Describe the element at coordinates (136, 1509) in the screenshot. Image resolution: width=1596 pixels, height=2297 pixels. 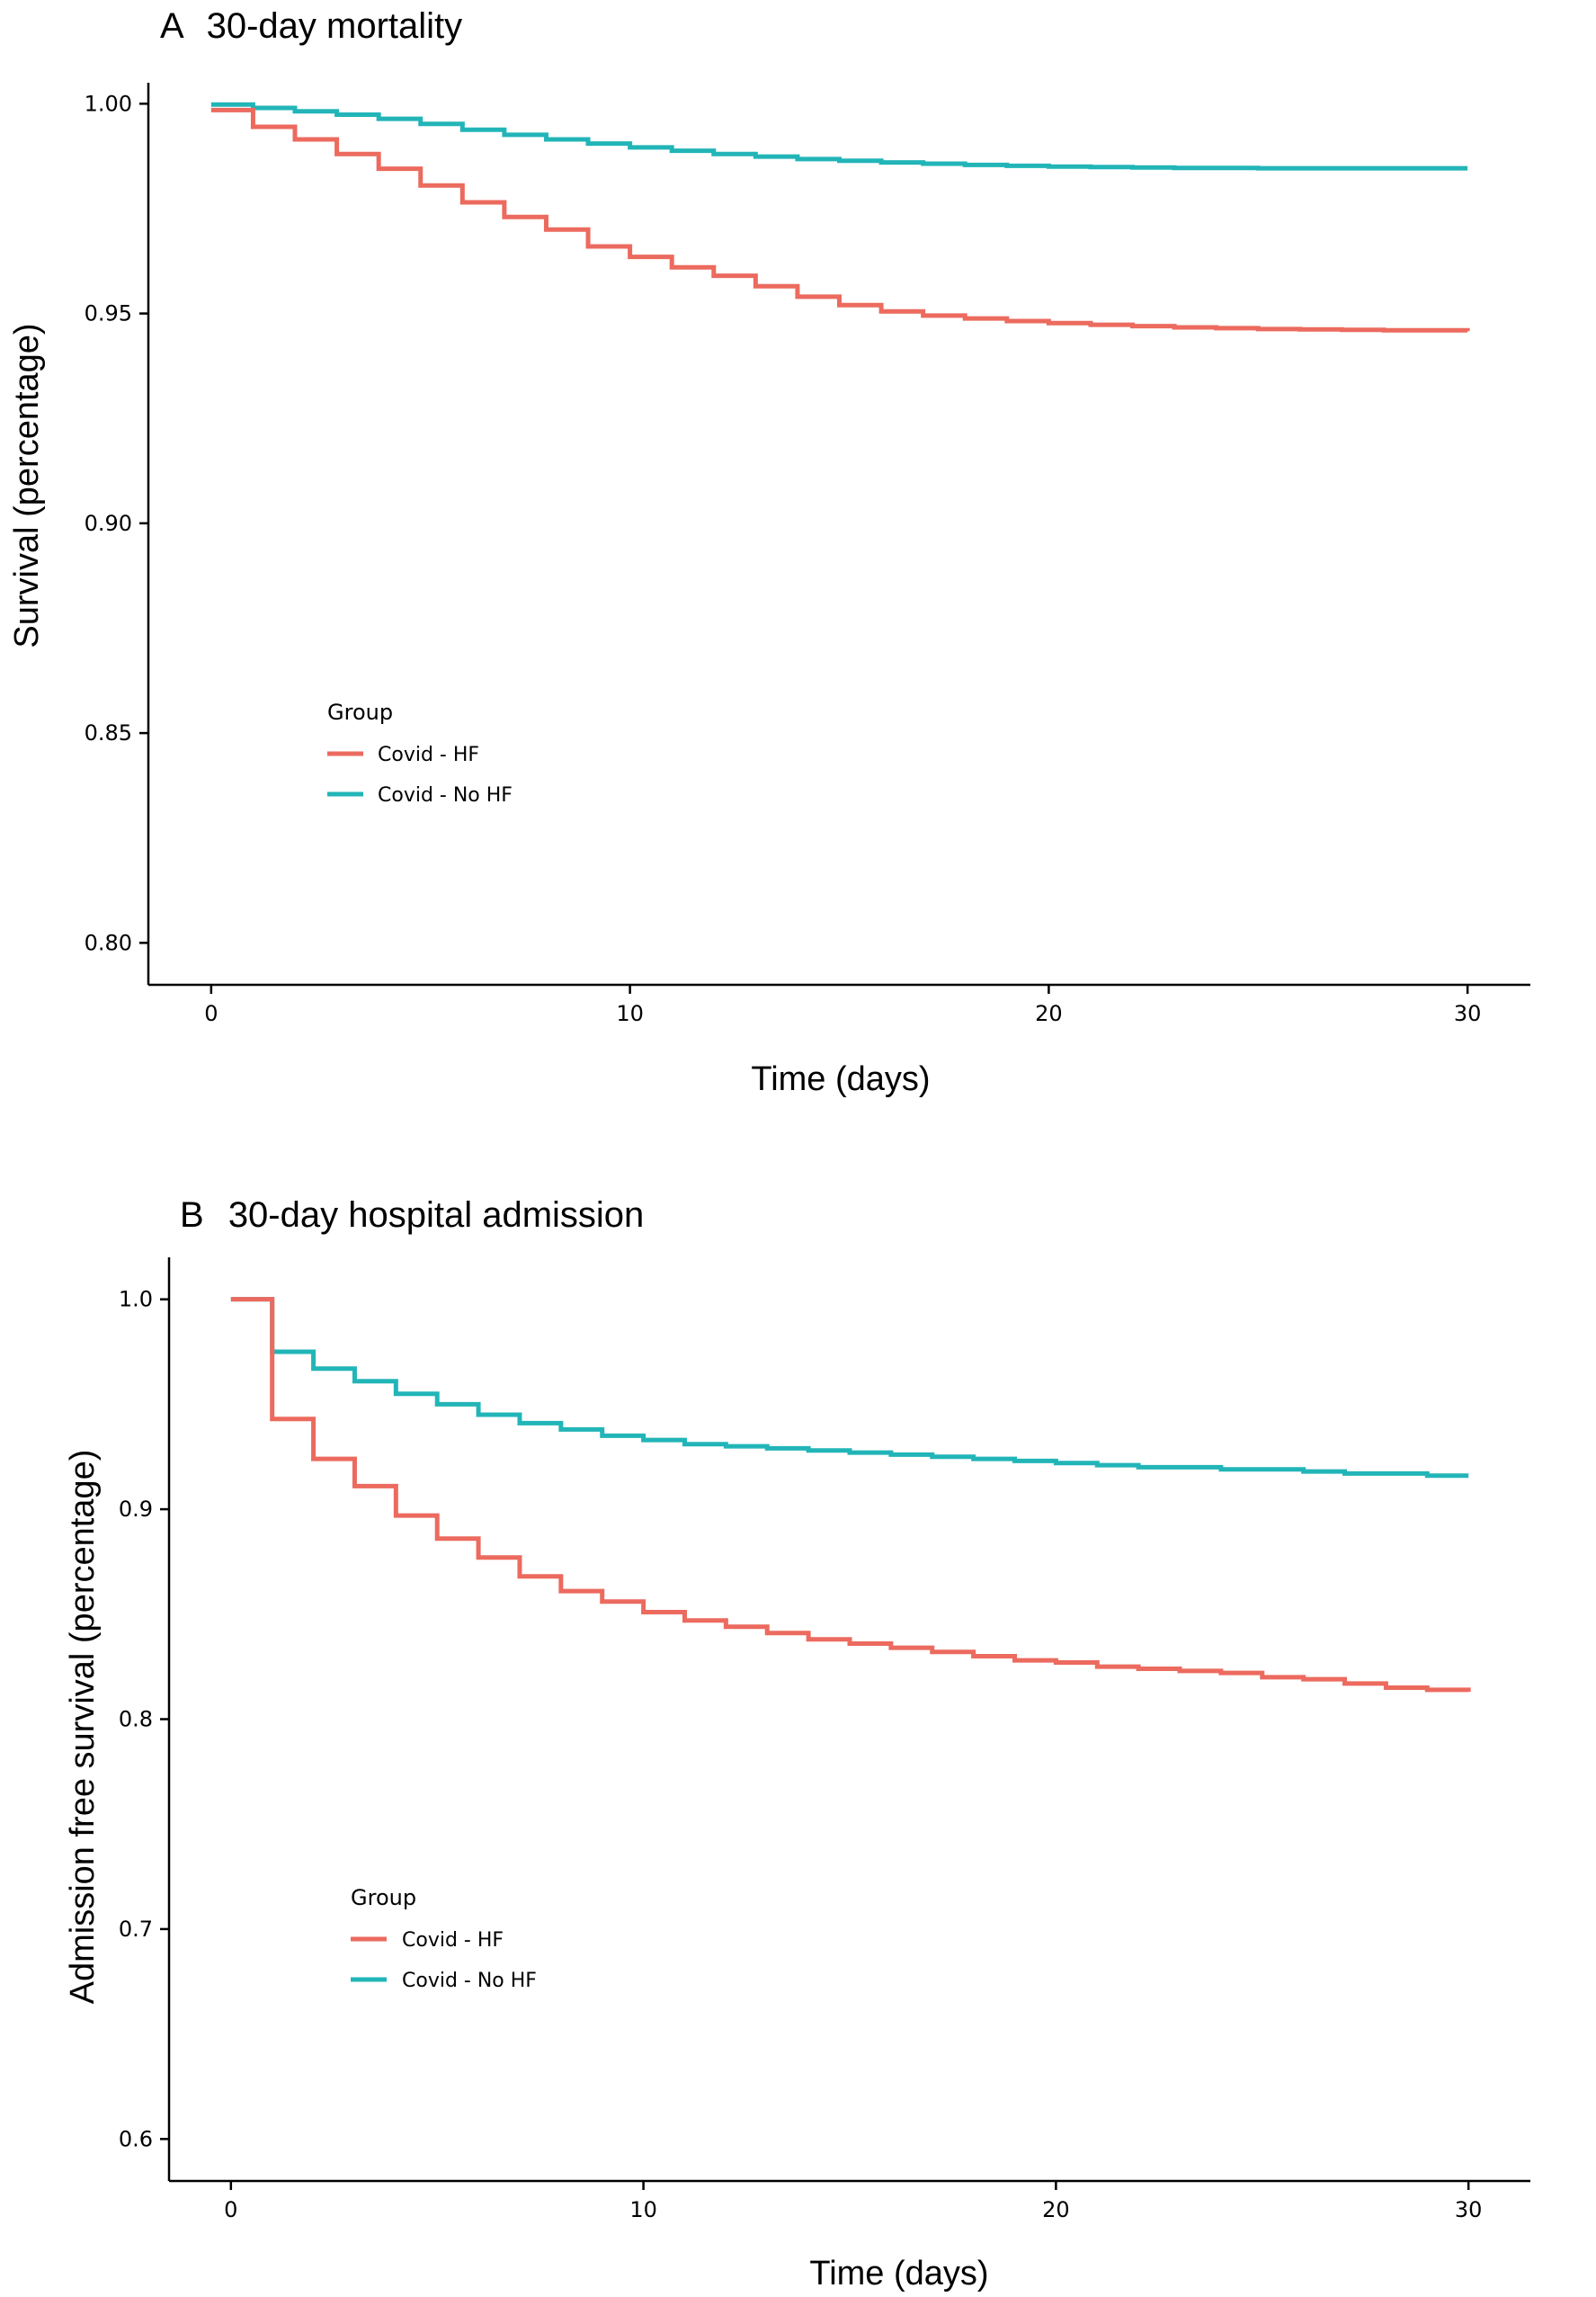
I see `panel-b-y-tick-label-3: 0.9` at that location.